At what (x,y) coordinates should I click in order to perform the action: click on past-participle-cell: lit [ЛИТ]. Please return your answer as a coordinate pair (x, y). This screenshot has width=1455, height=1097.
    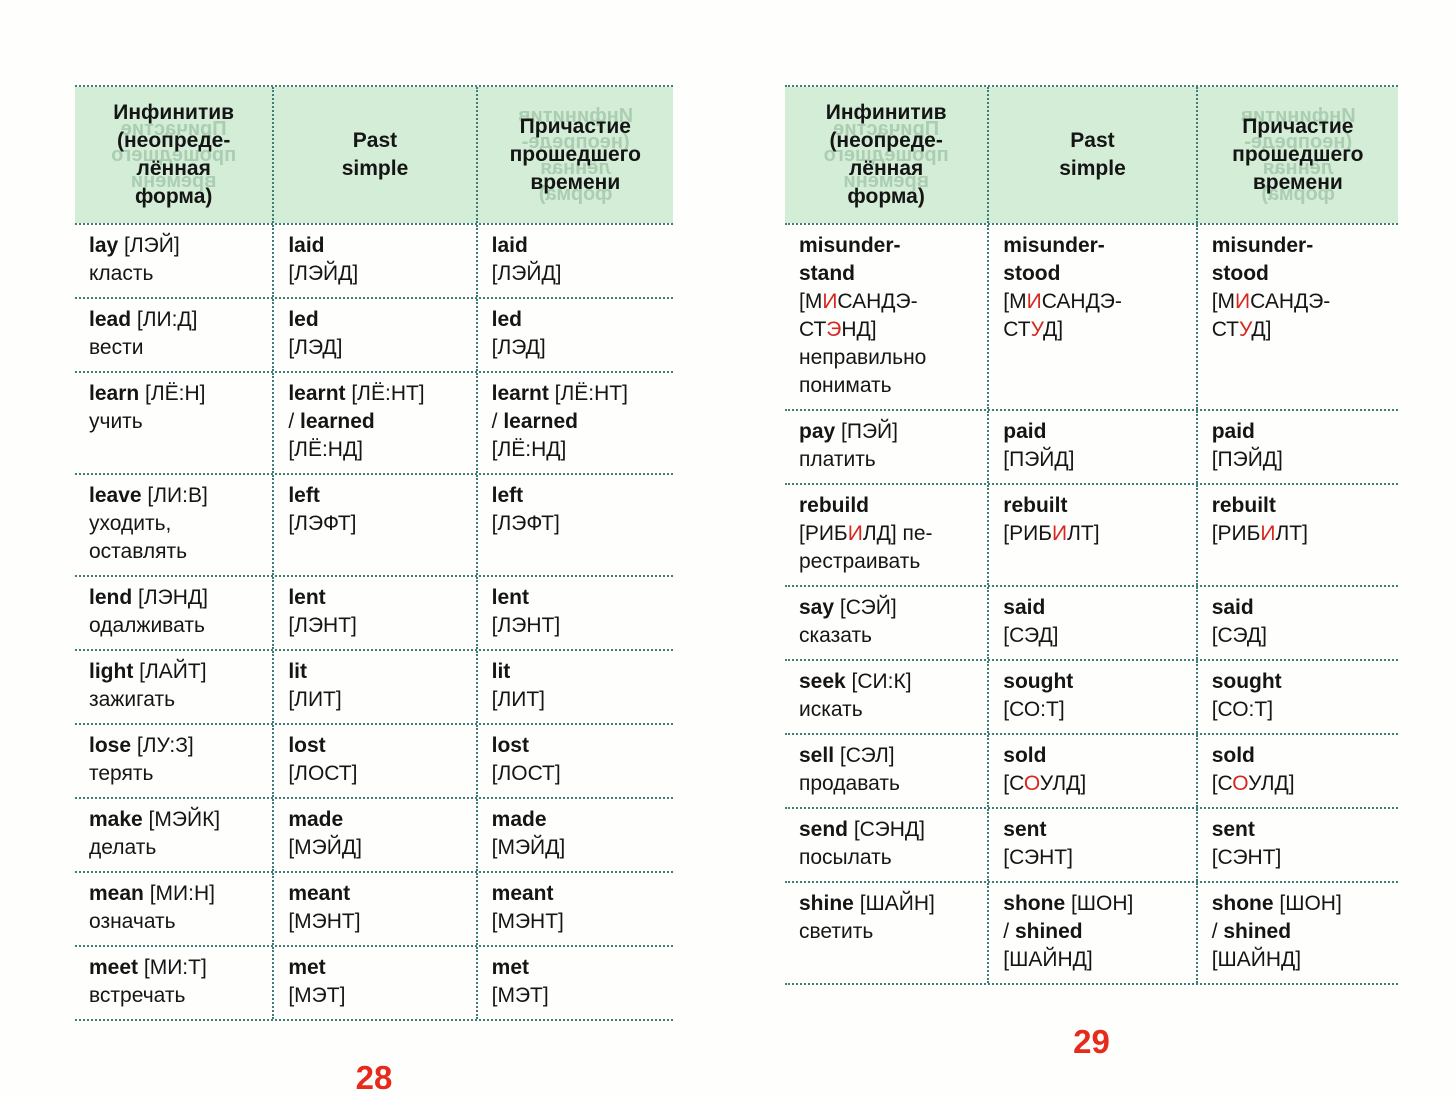
    Looking at the image, I should click on (574, 687).